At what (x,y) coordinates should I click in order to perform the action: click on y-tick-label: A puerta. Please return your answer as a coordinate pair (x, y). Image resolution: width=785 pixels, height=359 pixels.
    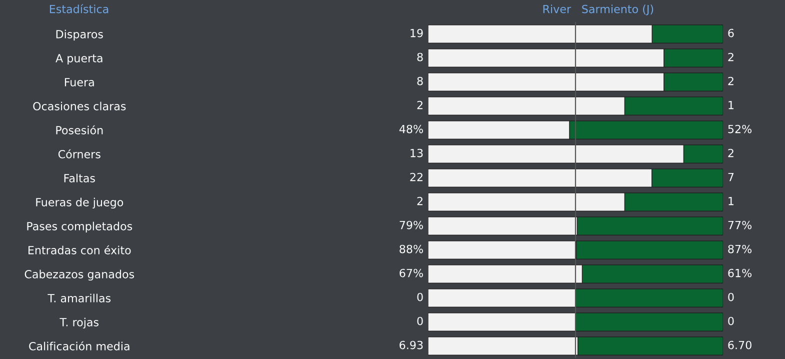
    Looking at the image, I should click on (79, 59).